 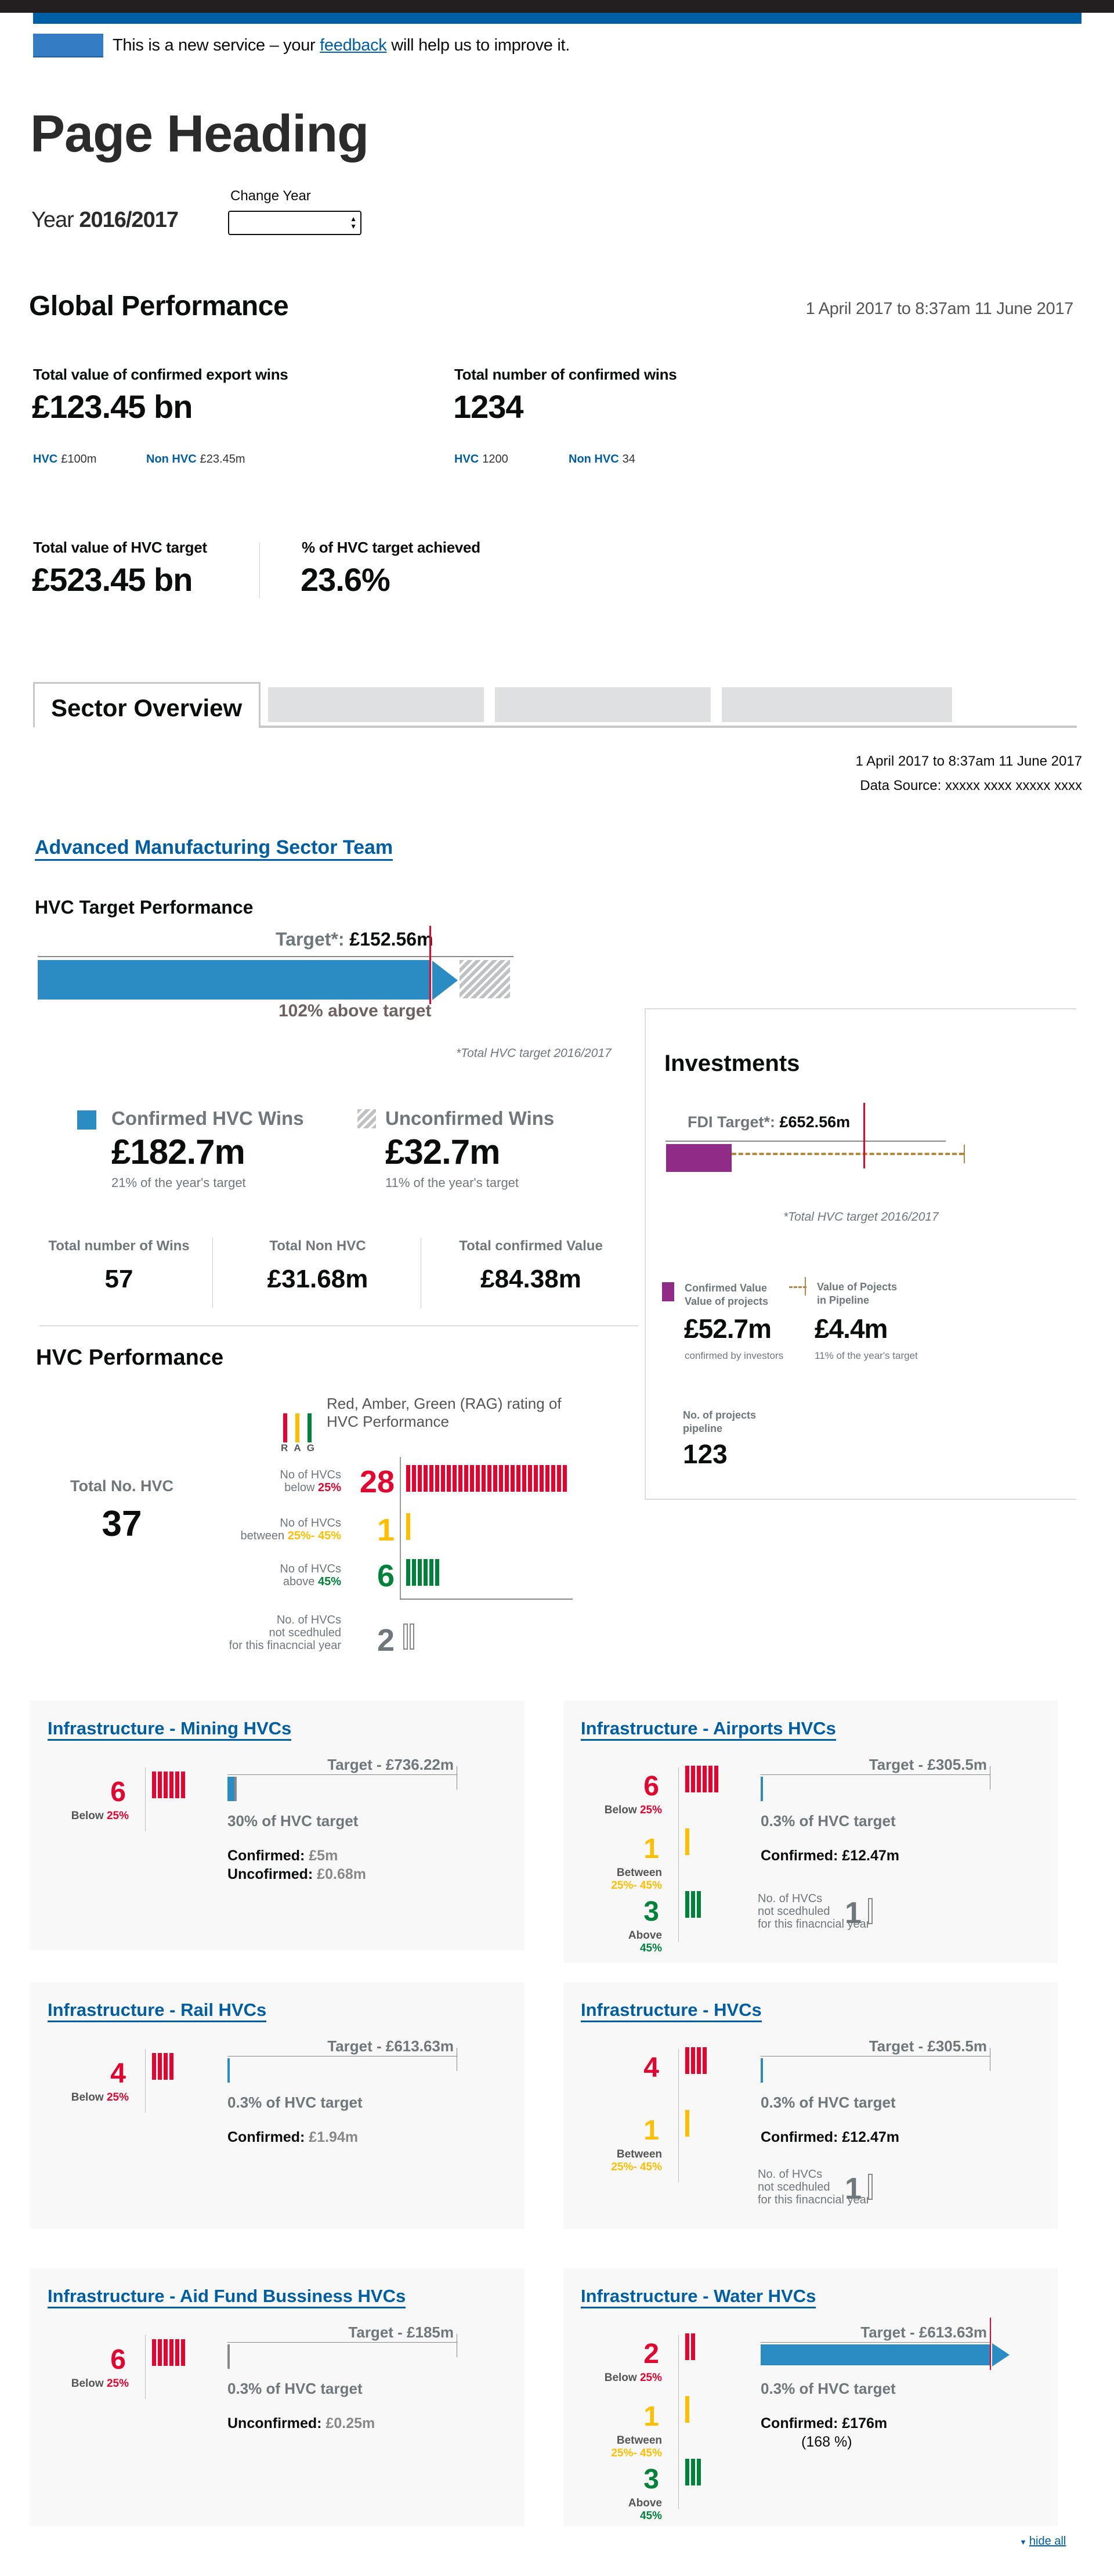 What do you see at coordinates (170, 1730) in the screenshot?
I see `hvc-card-title-link: Infrastructure - Mining HVCs` at bounding box center [170, 1730].